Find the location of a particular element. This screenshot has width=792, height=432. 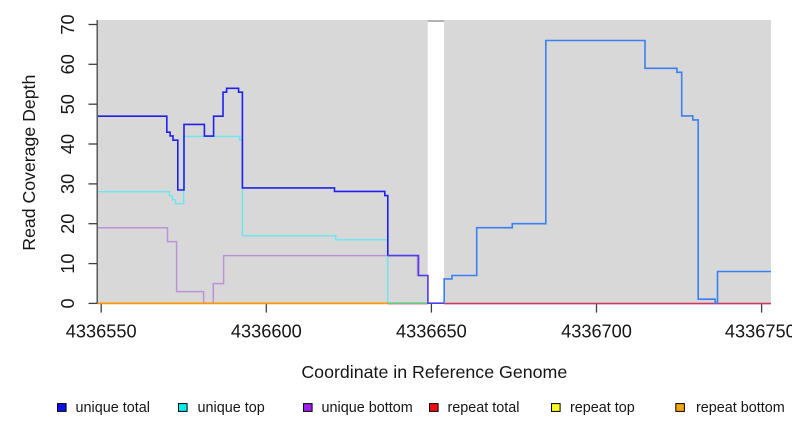

svg-text: Read Coverage Depth is located at coordinates (29, 163).